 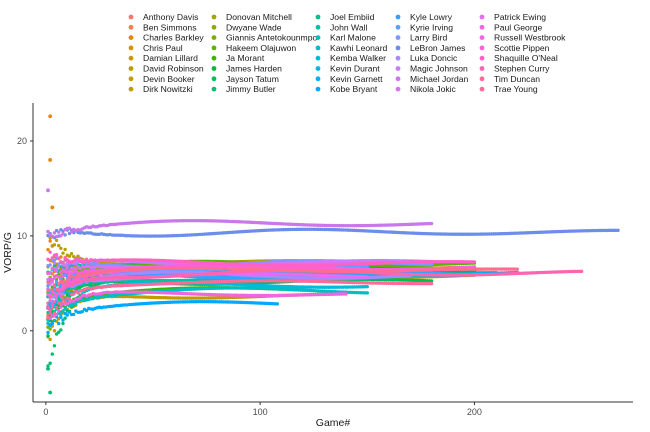 What do you see at coordinates (516, 89) in the screenshot?
I see `legend-label: Trae Young` at bounding box center [516, 89].